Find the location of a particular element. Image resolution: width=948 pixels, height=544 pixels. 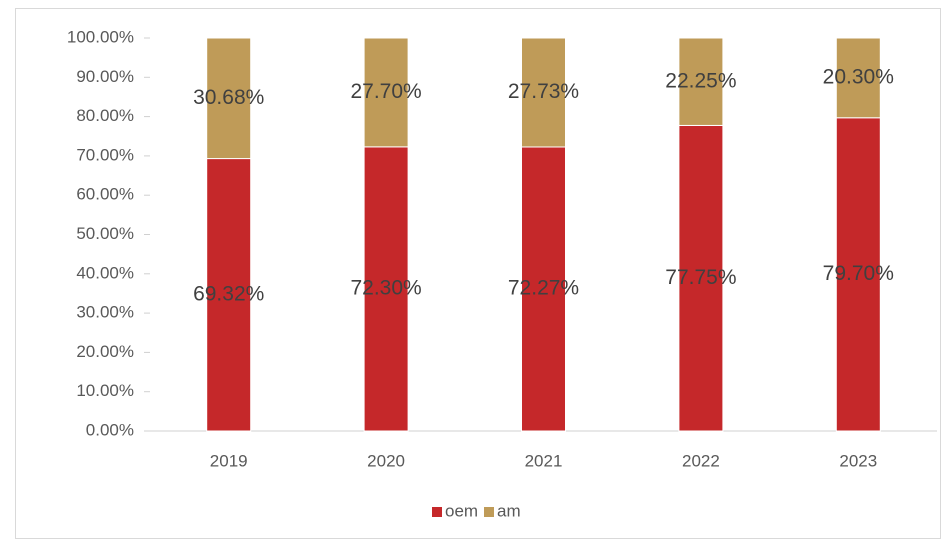

data-label: 27.73% is located at coordinates (543, 91).